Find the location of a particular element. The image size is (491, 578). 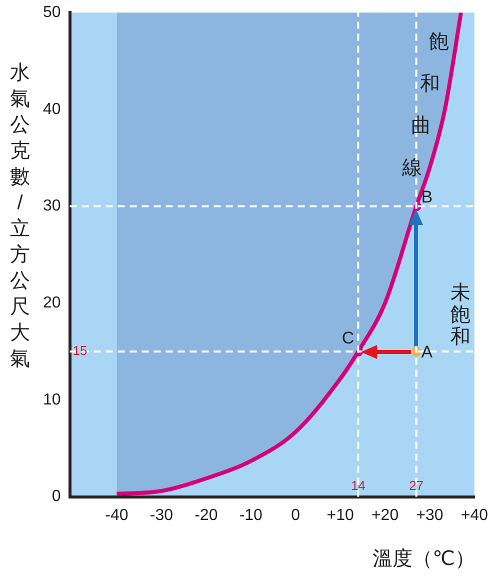

y-tick-label: 50 is located at coordinates (52, 13).